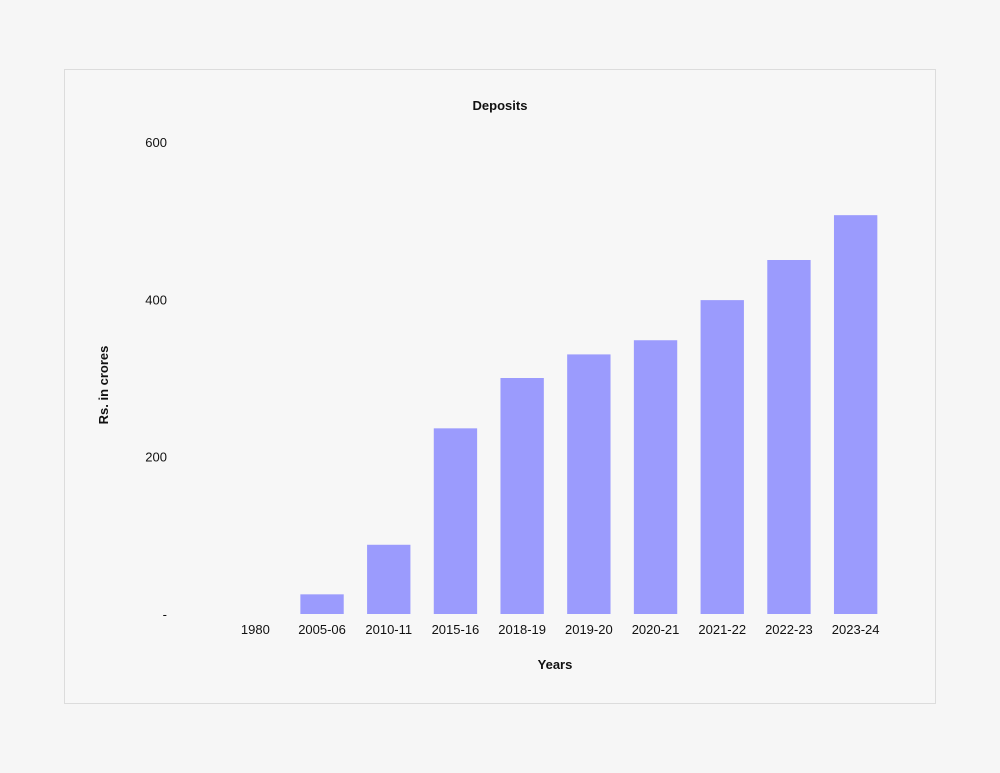  What do you see at coordinates (322, 629) in the screenshot?
I see `x-tick-label: 2005-06` at bounding box center [322, 629].